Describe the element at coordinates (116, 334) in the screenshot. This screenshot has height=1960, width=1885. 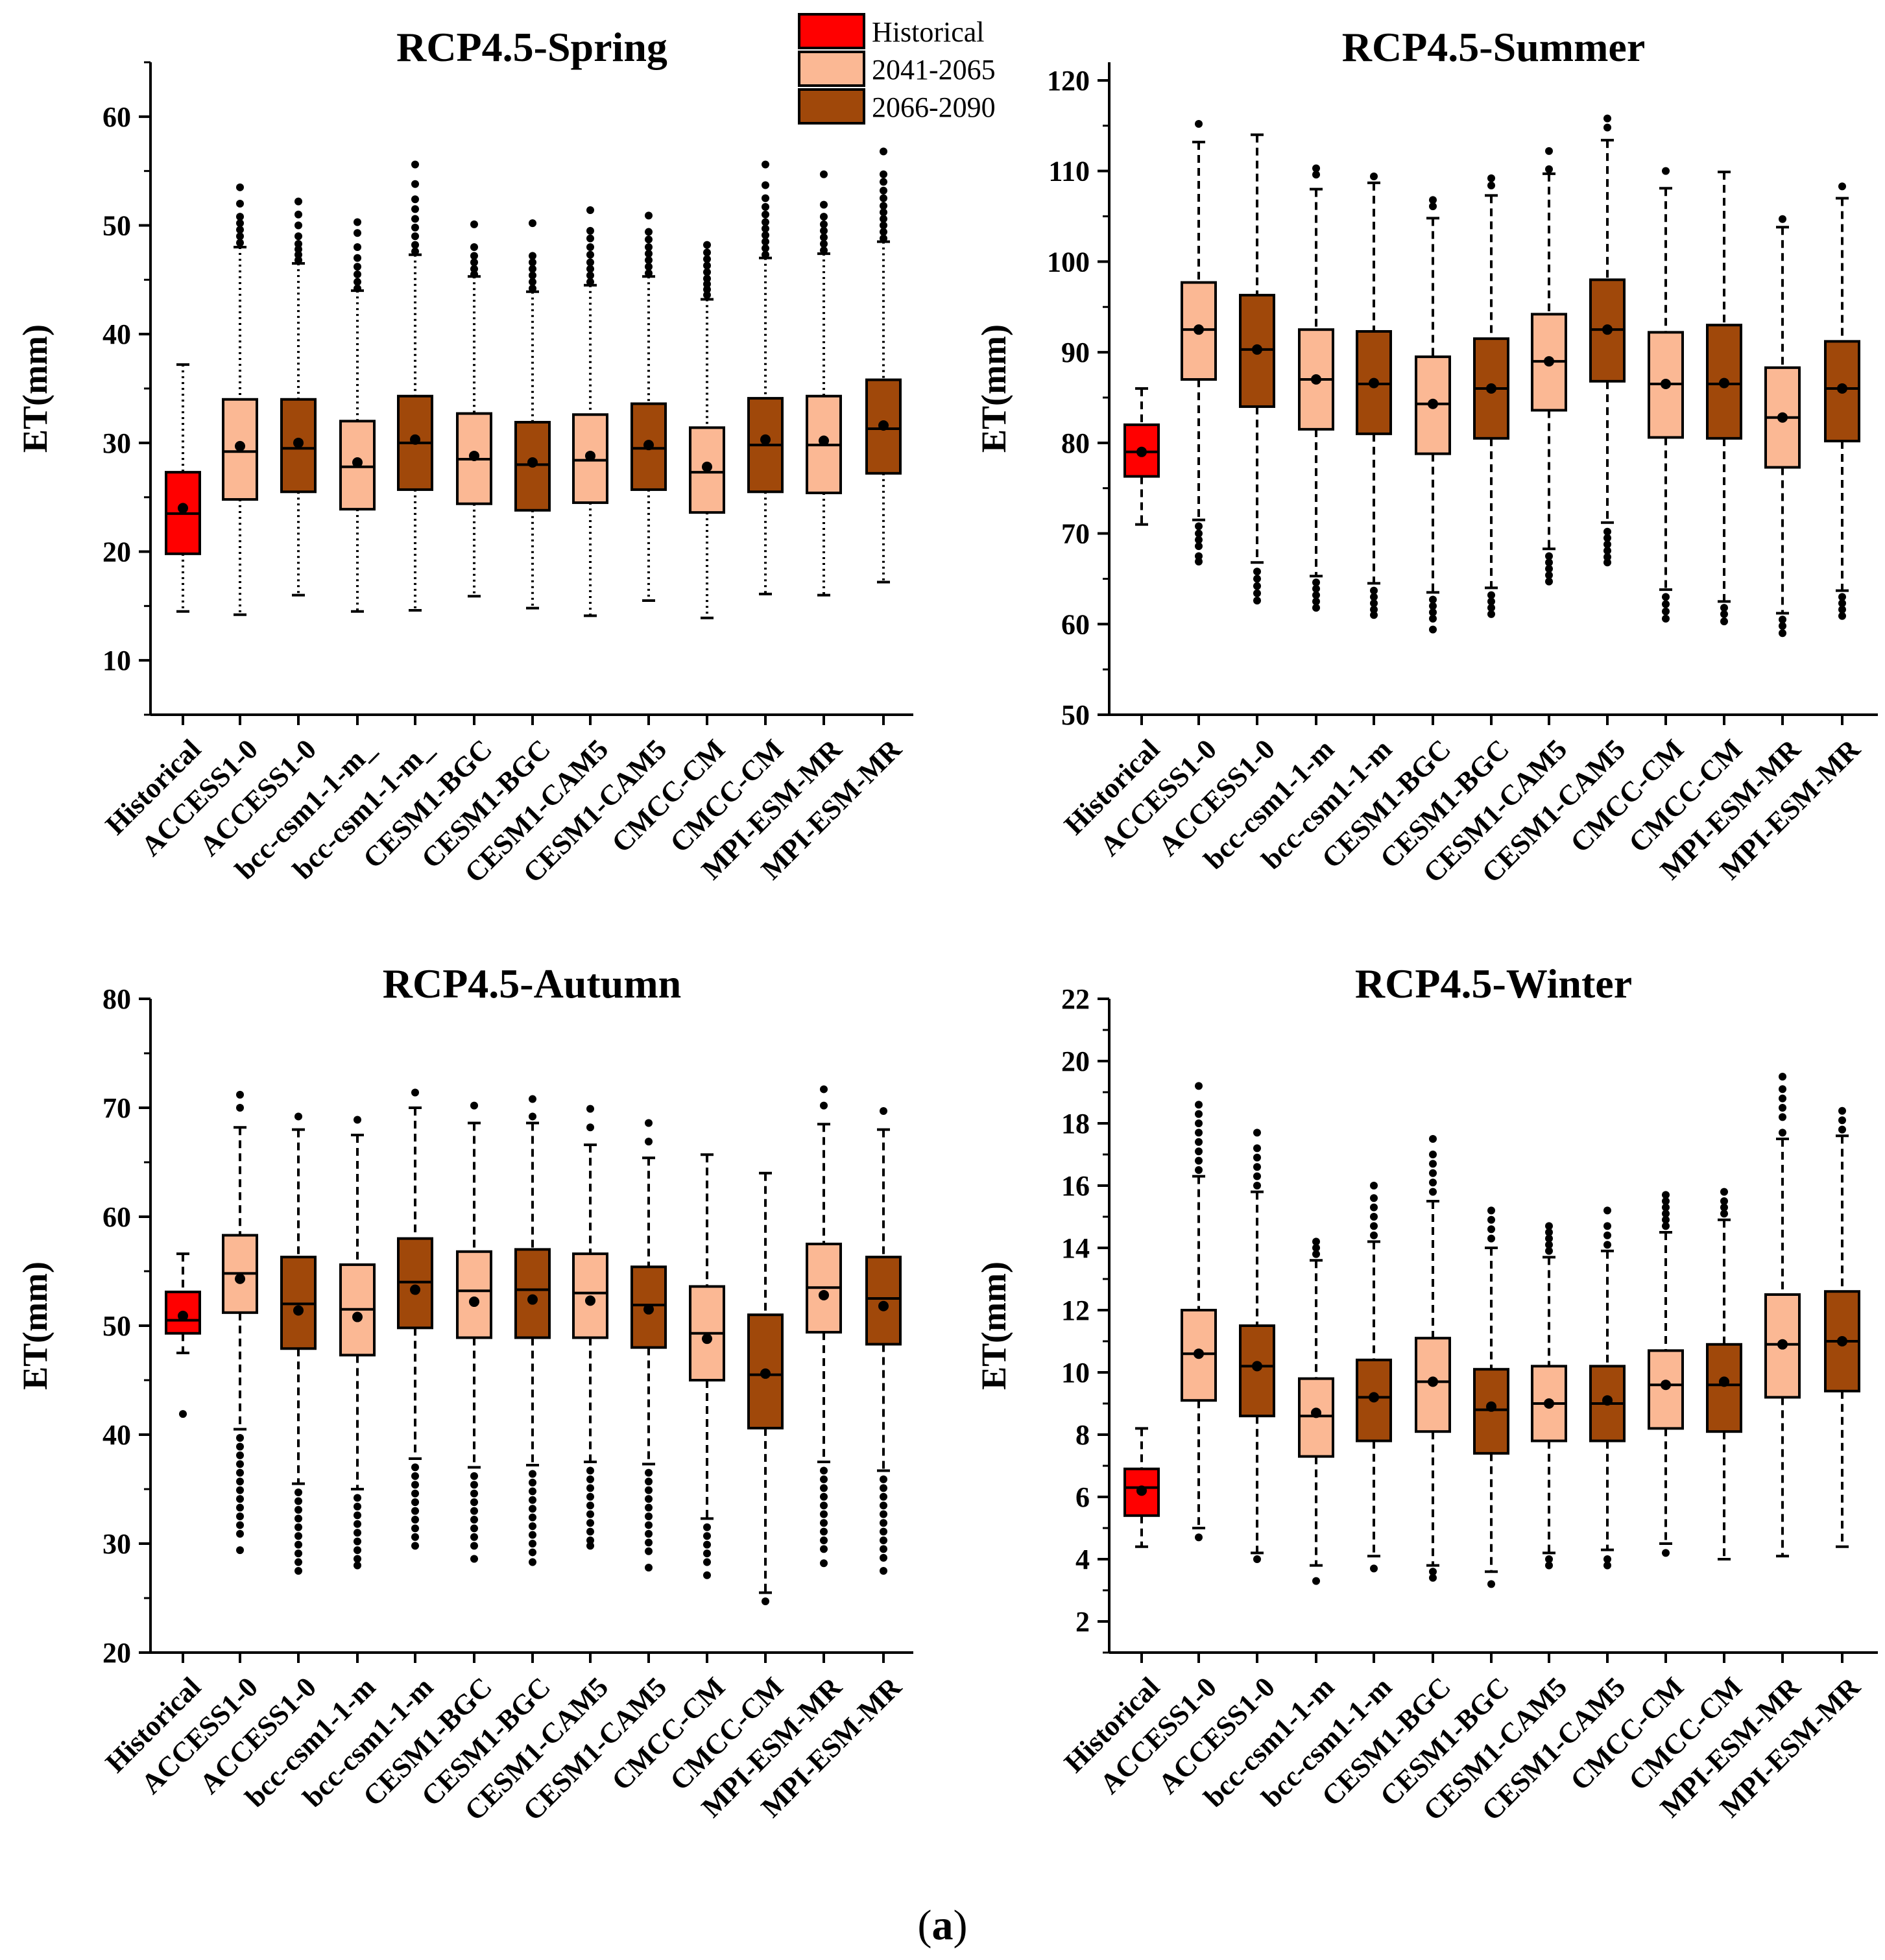
I see `y-tick-label: 40` at that location.